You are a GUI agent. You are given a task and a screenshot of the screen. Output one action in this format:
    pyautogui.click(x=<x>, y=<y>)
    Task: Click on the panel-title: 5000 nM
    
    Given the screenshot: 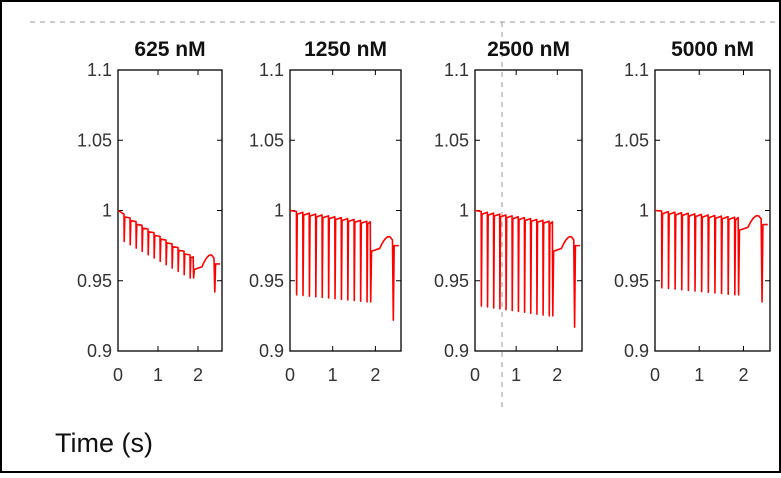 What is the action you would take?
    pyautogui.click(x=712, y=49)
    